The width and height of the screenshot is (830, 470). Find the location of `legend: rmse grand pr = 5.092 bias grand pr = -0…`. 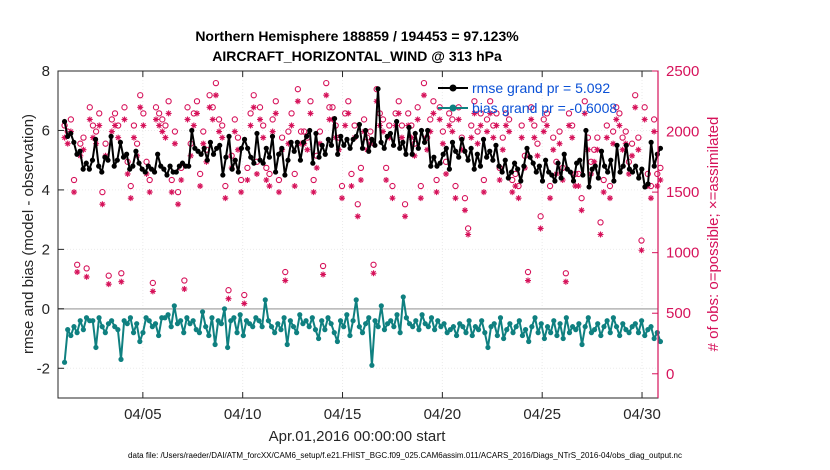

legend: rmse grand pr = 5.092 bias grand pr = -0… is located at coordinates (527, 98).